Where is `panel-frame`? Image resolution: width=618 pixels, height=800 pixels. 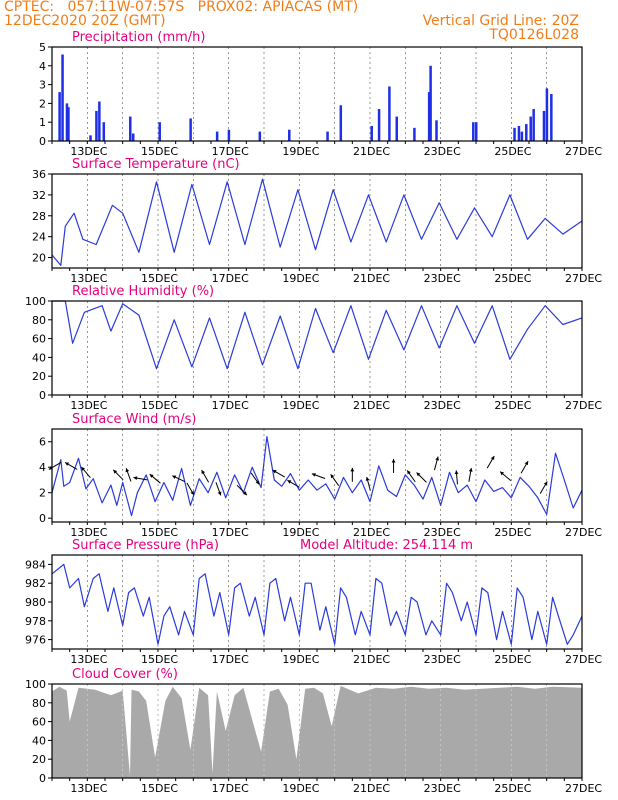 panel-frame is located at coordinates (317, 348).